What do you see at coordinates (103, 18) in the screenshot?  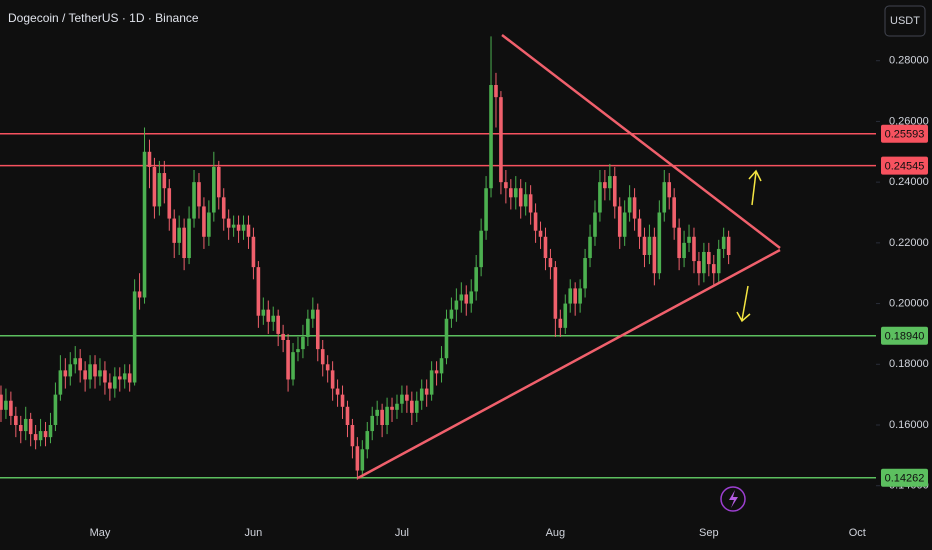 I see `chart-title: Dogecoin / TetherUS · 1D · Binance` at bounding box center [103, 18].